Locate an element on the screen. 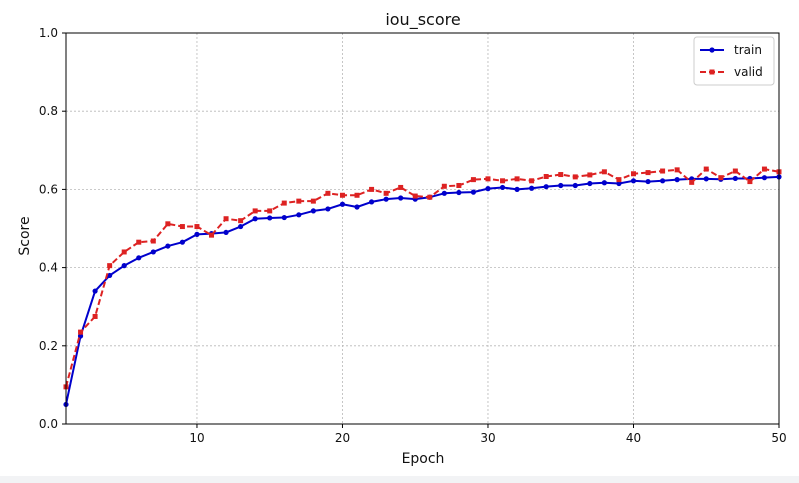 The width and height of the screenshot is (799, 483). legend-marker-train is located at coordinates (712, 50).